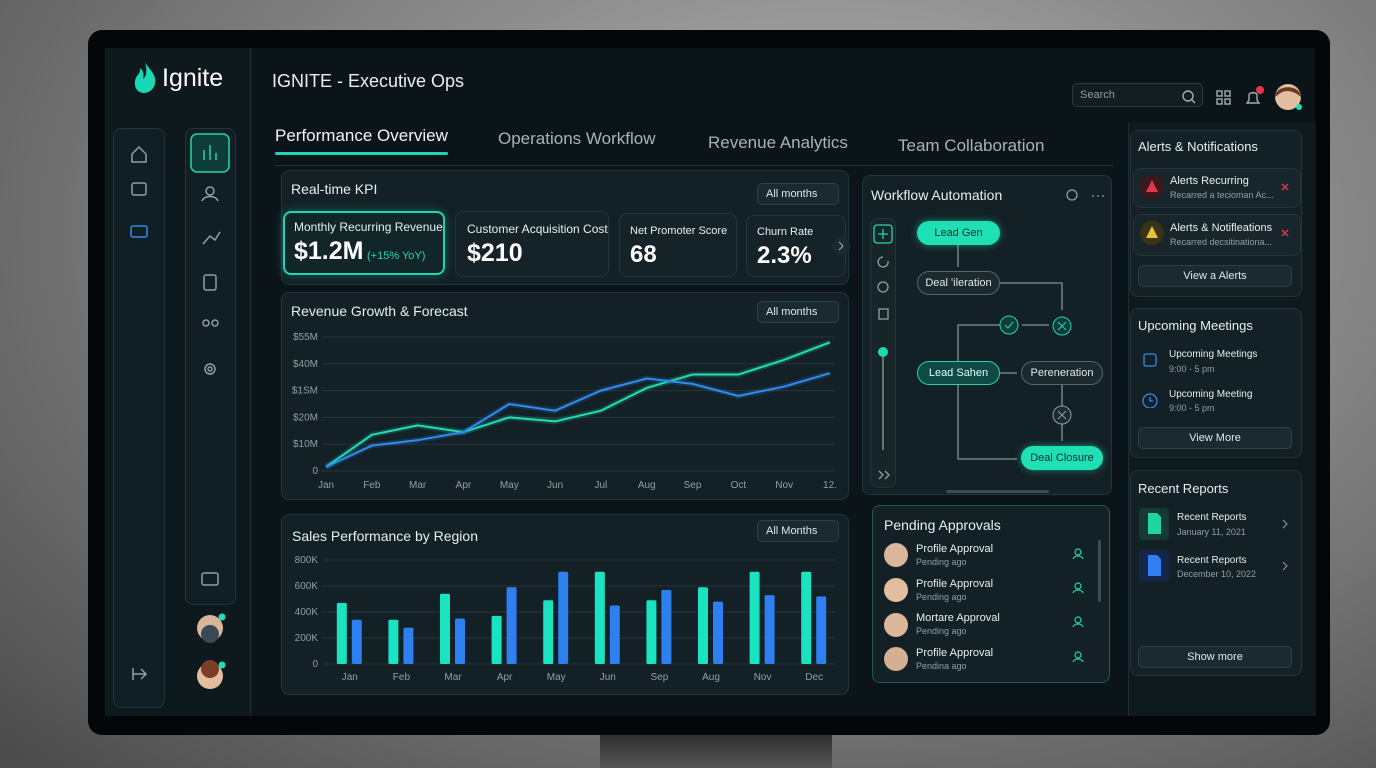  I want to click on button: View More, so click(1215, 438).